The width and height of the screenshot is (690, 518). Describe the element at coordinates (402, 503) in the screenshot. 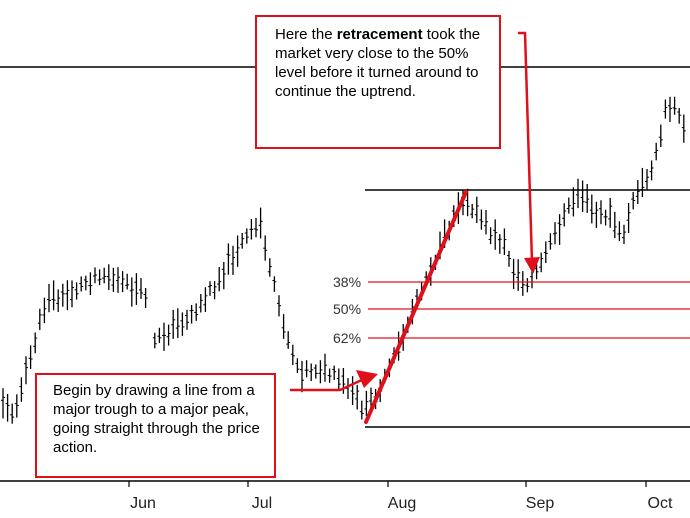

I see `tick-label-aug: Aug` at that location.